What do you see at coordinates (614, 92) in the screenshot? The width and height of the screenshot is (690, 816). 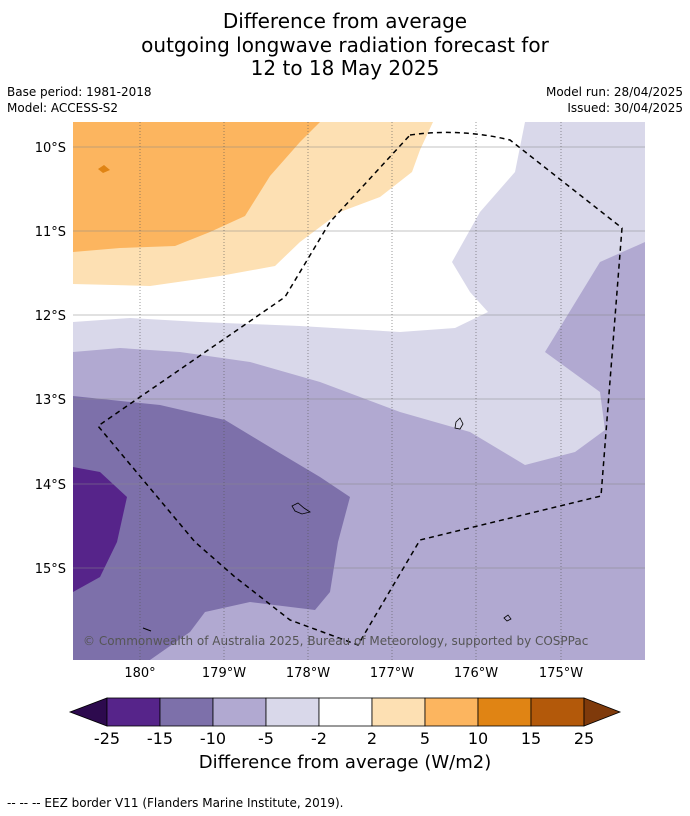 I see `model-run: Model run: 28/04/2025` at bounding box center [614, 92].